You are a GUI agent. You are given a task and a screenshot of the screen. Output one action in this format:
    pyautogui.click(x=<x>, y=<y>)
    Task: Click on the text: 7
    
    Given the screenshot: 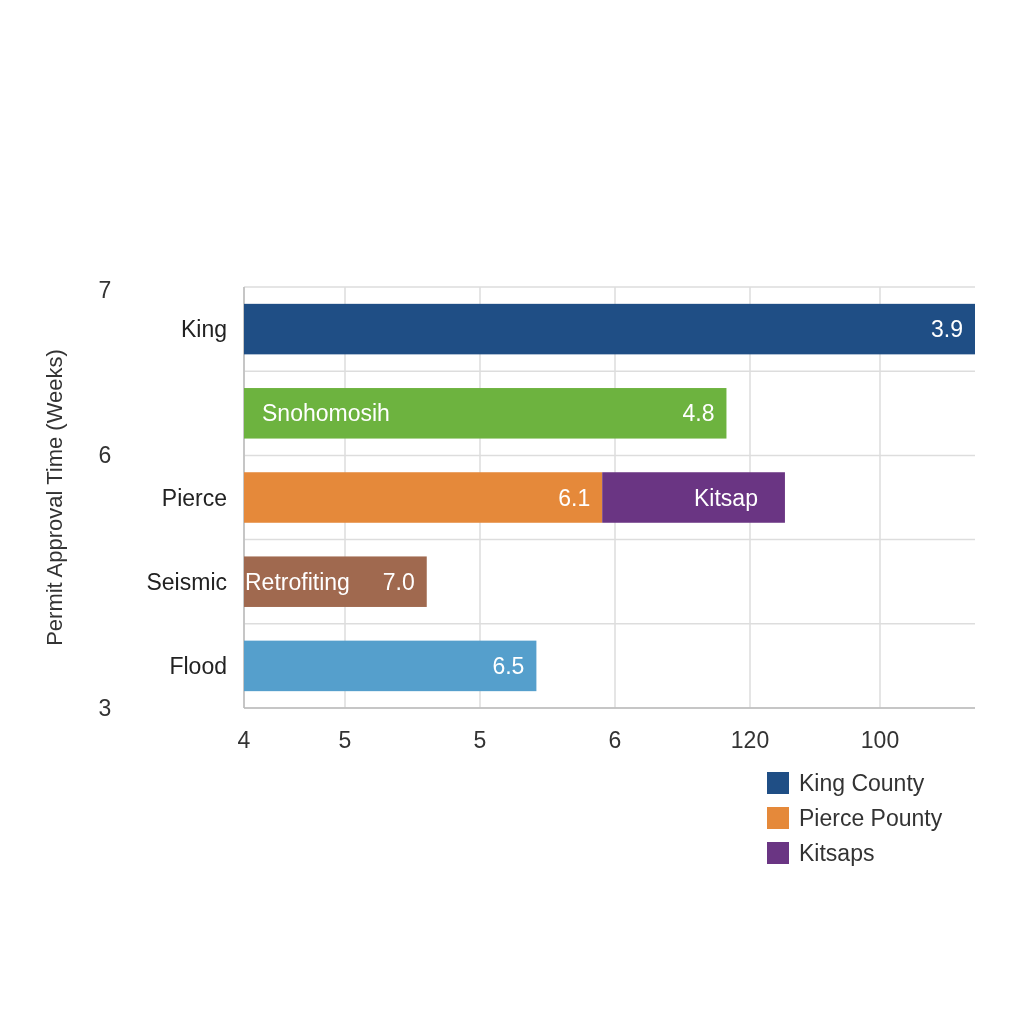 What is the action you would take?
    pyautogui.click(x=105, y=290)
    